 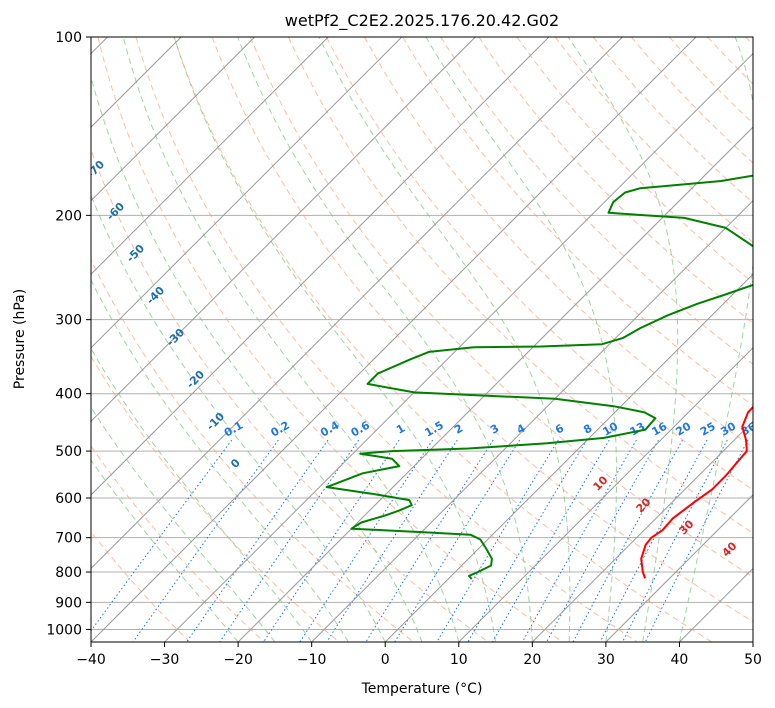 What do you see at coordinates (64, 630) in the screenshot?
I see `y-tick-label: 1000` at bounding box center [64, 630].